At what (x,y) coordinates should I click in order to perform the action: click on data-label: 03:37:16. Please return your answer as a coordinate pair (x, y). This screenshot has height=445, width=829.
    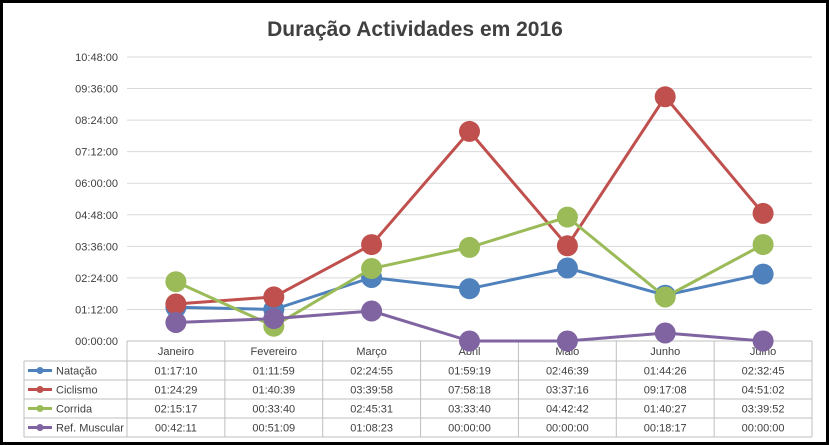
    Looking at the image, I should click on (567, 391).